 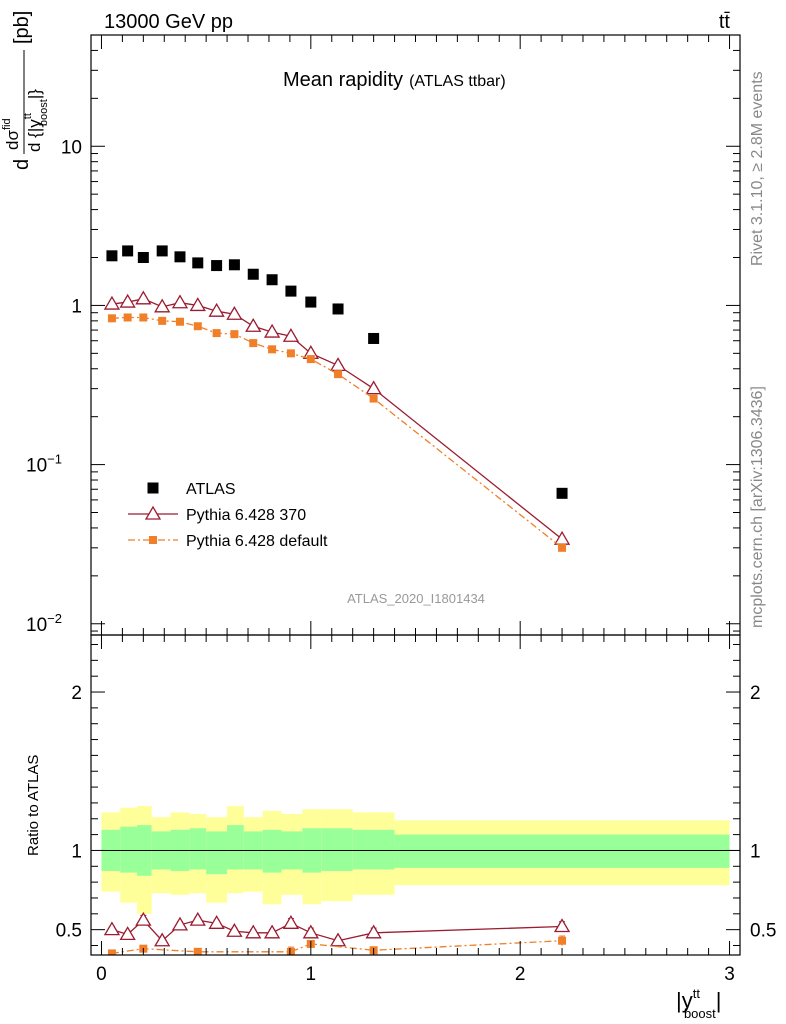 What do you see at coordinates (755, 851) in the screenshot?
I see `ratio-ytick-label-right: 1` at bounding box center [755, 851].